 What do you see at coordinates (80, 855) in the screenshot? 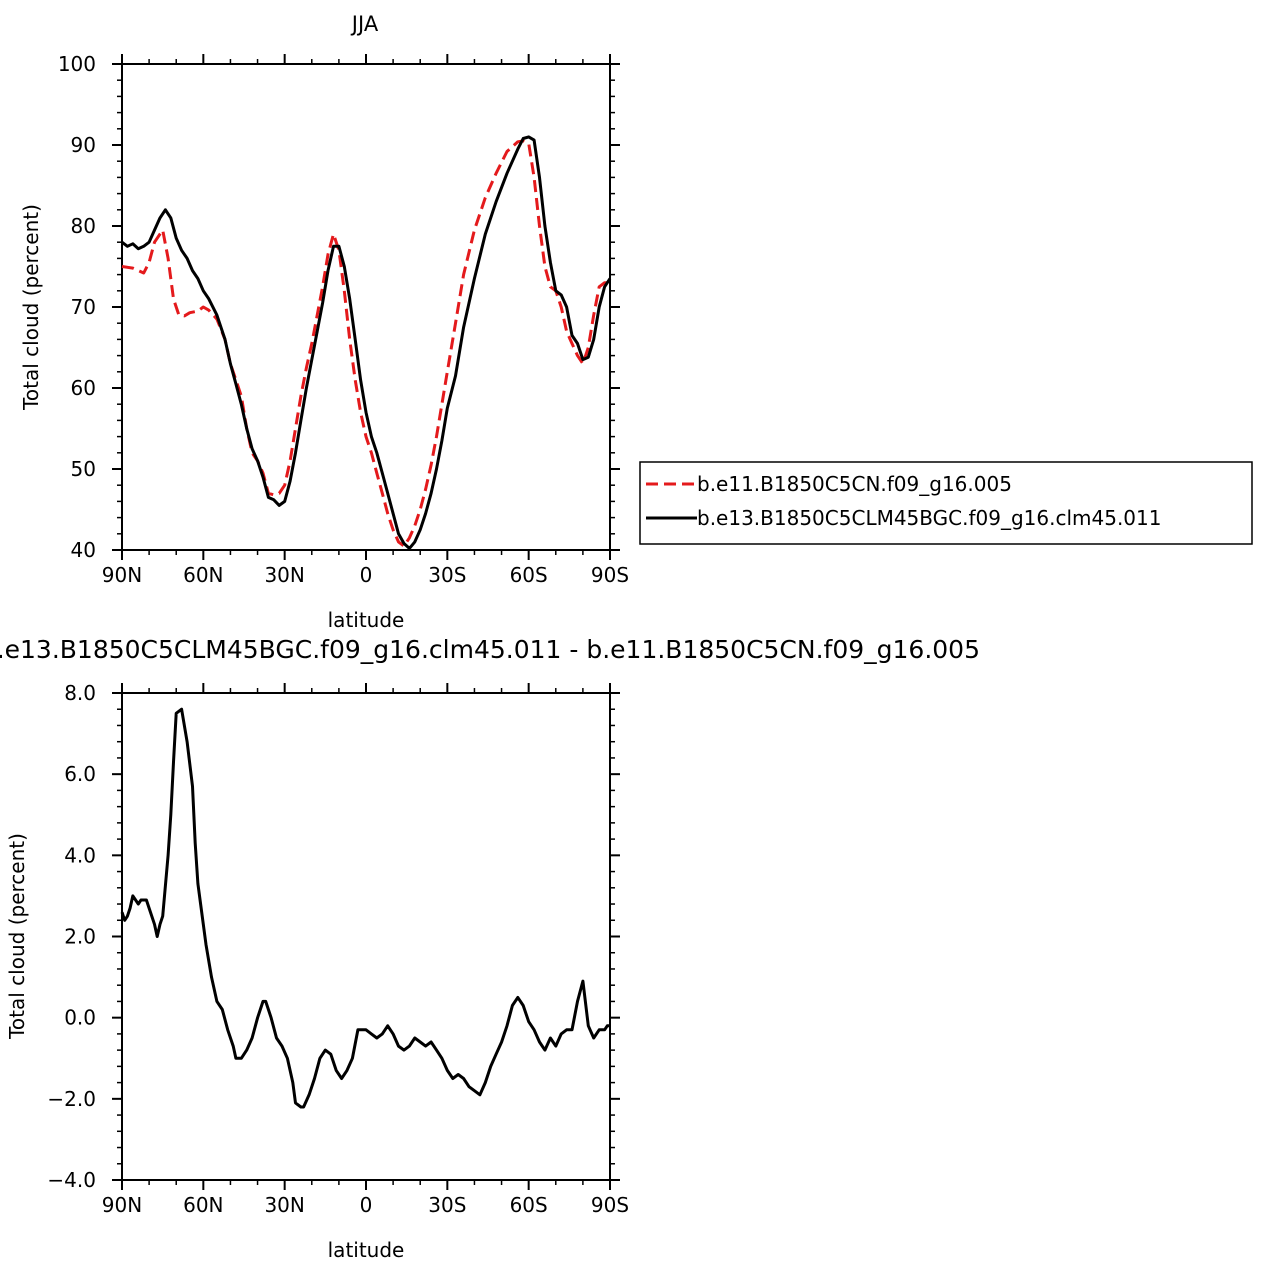
I see `y-tick-label: 4.0` at bounding box center [80, 855].